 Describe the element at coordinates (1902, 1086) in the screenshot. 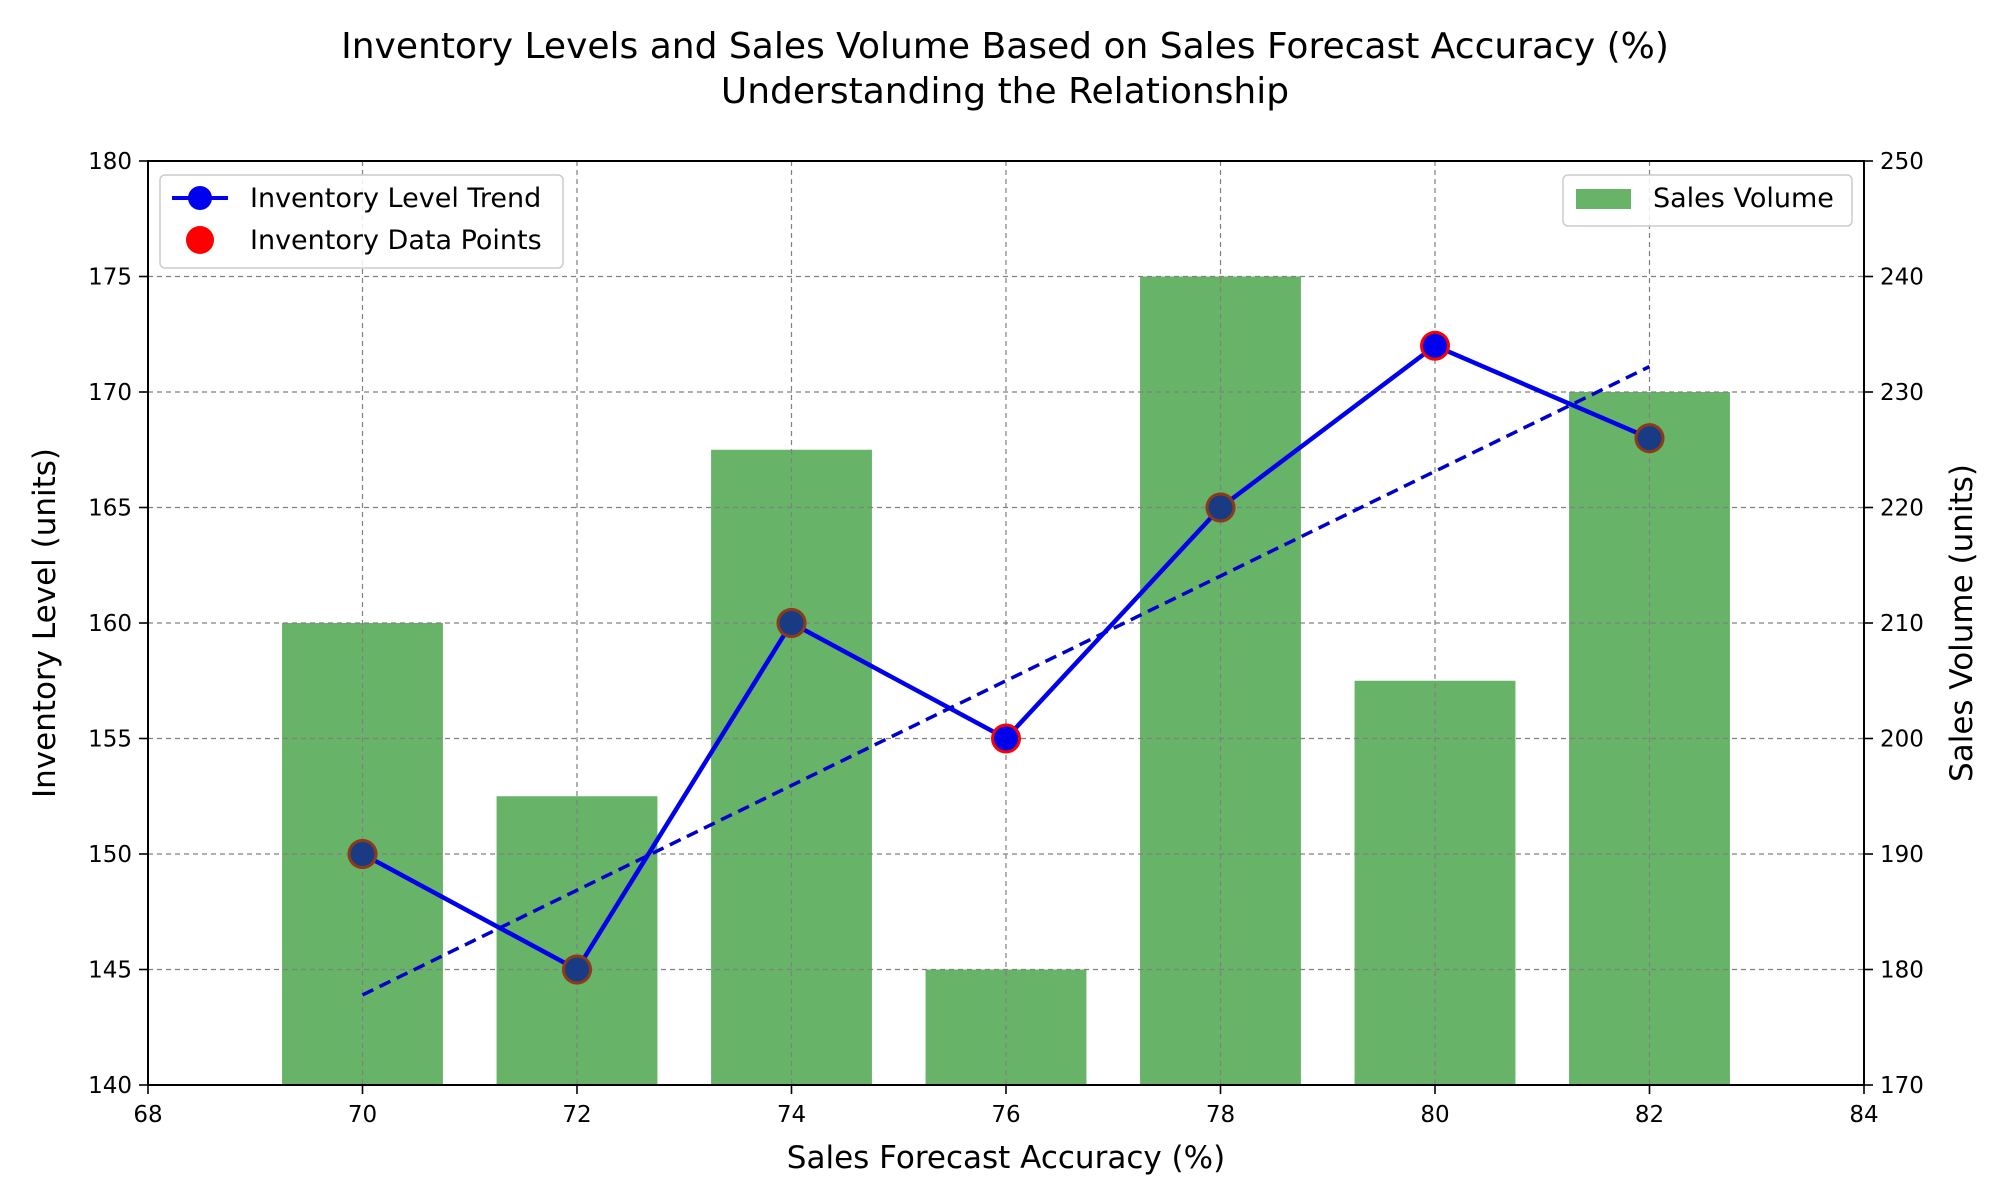

I see `y-right-tick-label: 170` at that location.